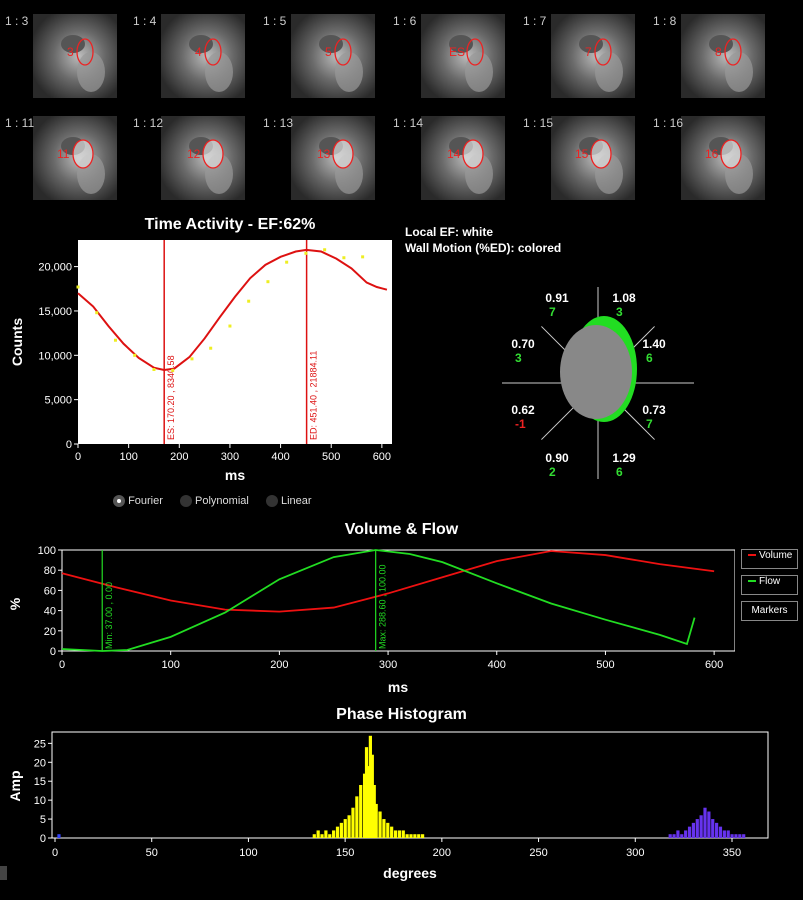  I want to click on x-tick-label: 150, so click(345, 853).